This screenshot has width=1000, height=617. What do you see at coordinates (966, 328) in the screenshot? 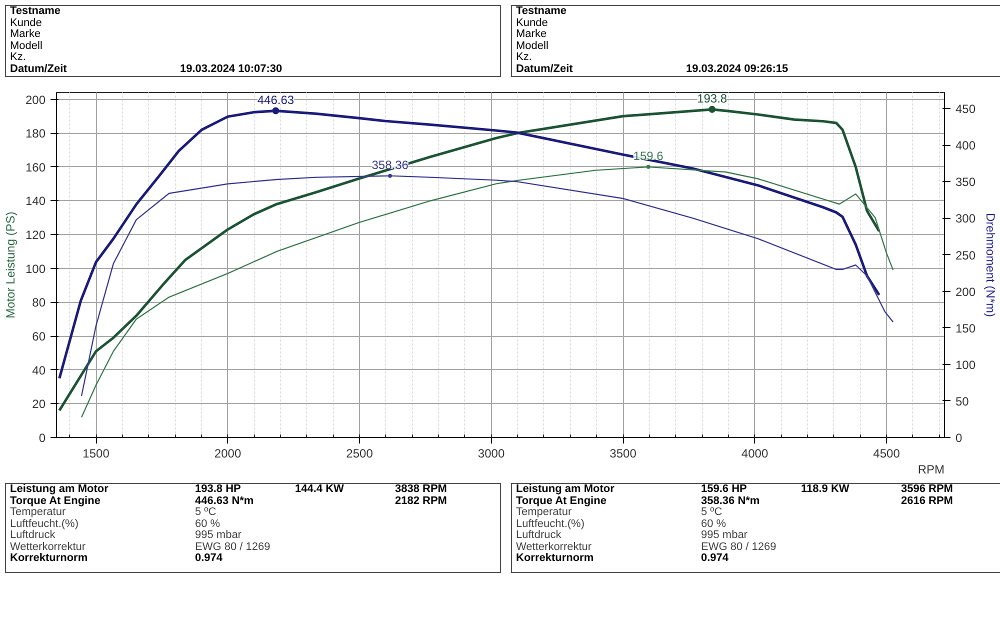
I see `y2-tick-label: 150` at bounding box center [966, 328].